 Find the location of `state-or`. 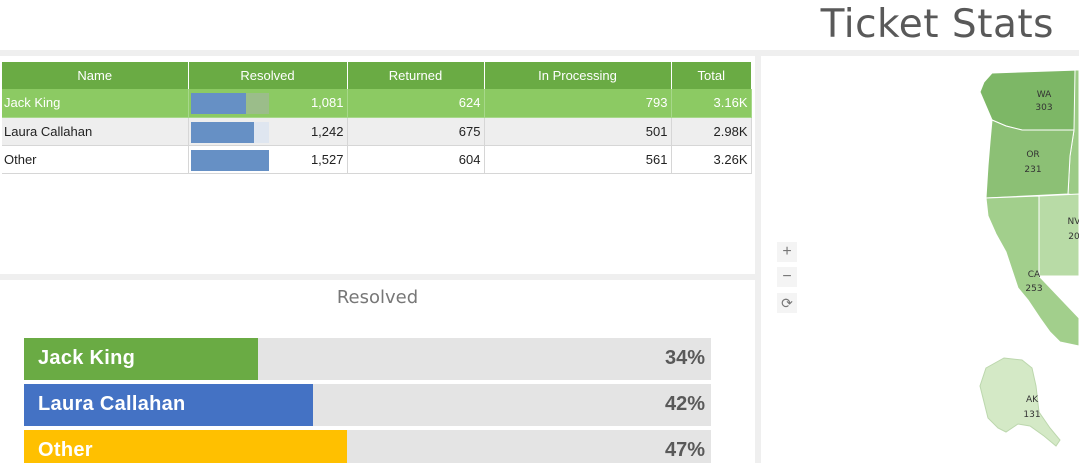

state-or is located at coordinates (1030, 159).